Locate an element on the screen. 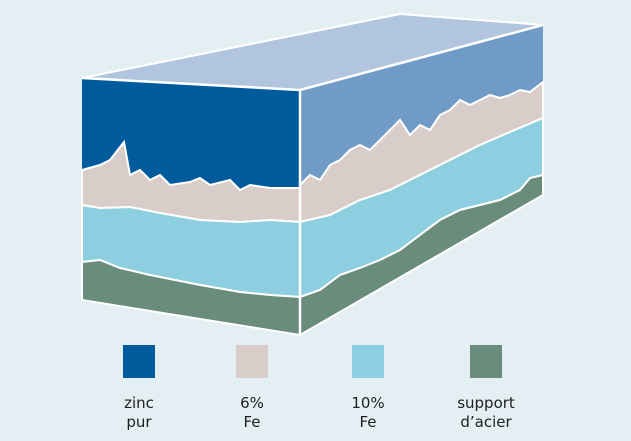  legend-label: zinc pur is located at coordinates (139, 413).